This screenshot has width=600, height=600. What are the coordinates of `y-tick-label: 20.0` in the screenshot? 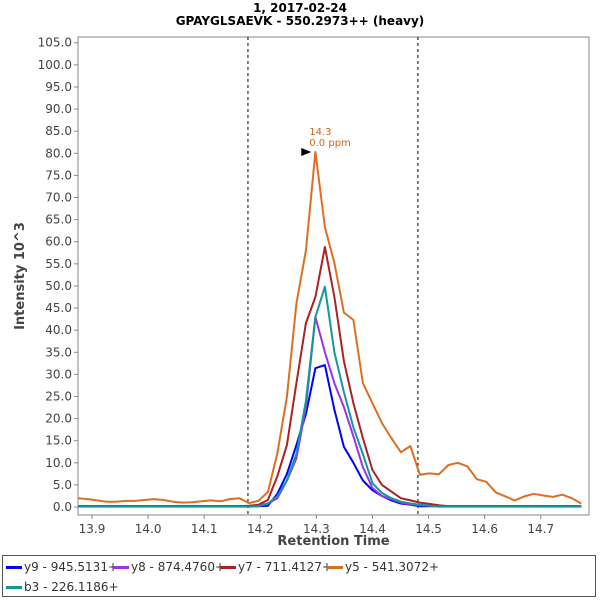 It's located at (58, 419).